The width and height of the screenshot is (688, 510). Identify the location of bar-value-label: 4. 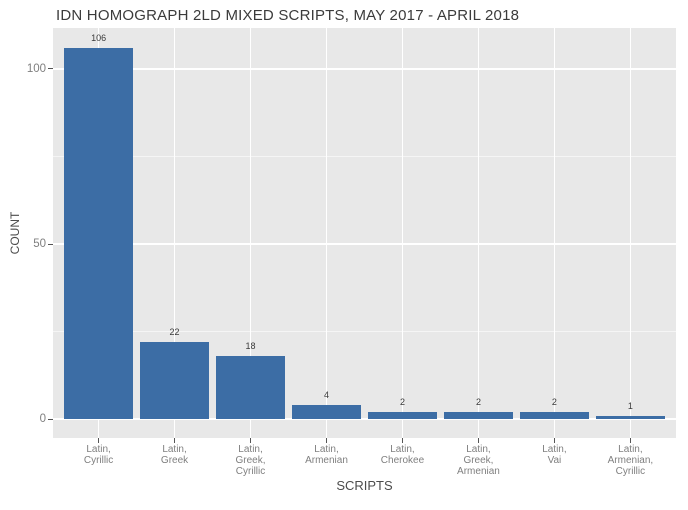
(326, 395).